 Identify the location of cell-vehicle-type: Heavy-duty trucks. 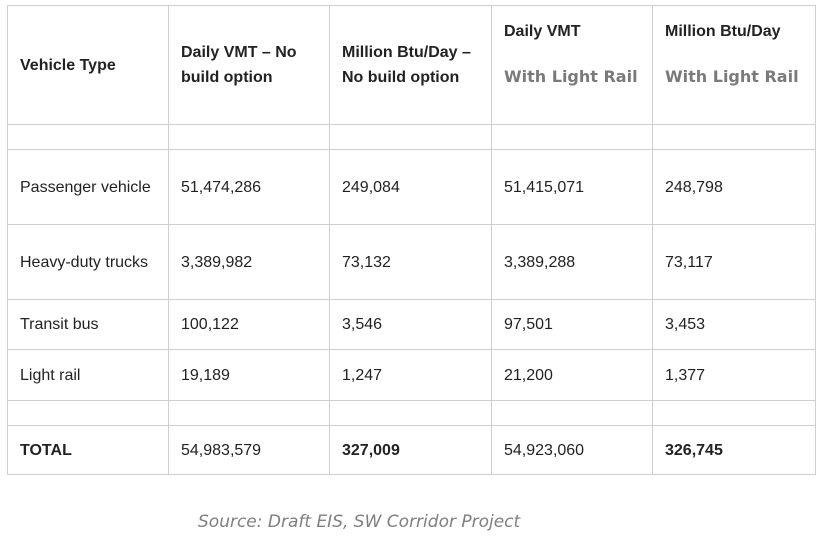
(88, 262).